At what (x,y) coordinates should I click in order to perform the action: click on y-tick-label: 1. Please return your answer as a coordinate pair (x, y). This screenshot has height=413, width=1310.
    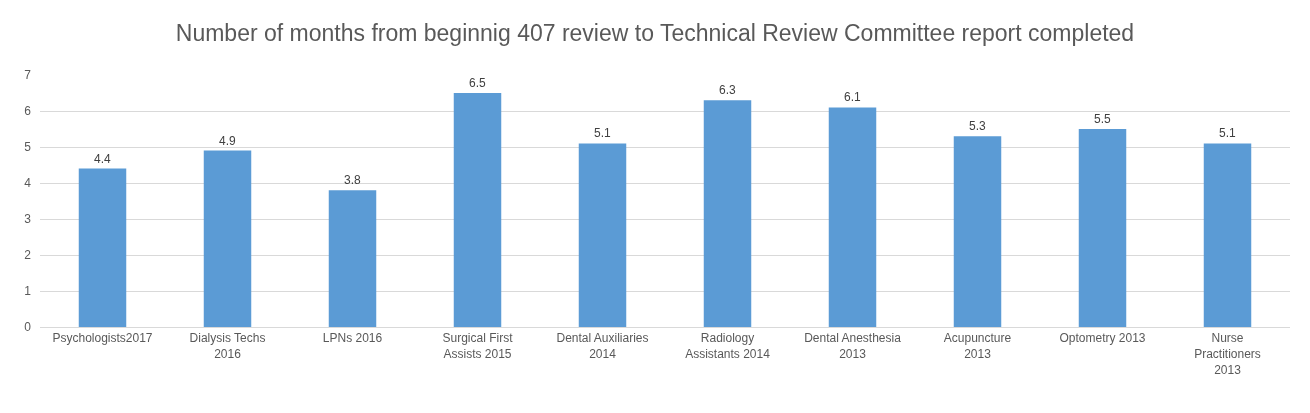
    Looking at the image, I should click on (28, 291).